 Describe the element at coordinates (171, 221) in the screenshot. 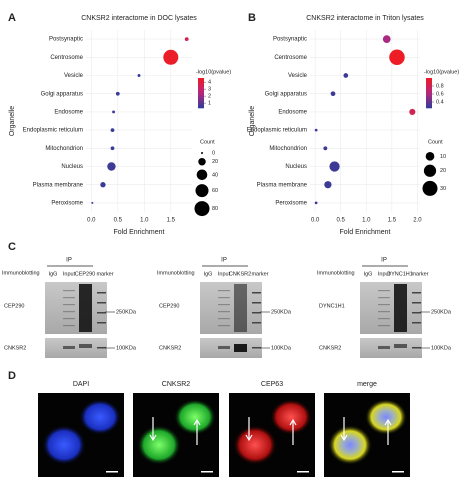

I see `x-tick-label: 1.5` at that location.